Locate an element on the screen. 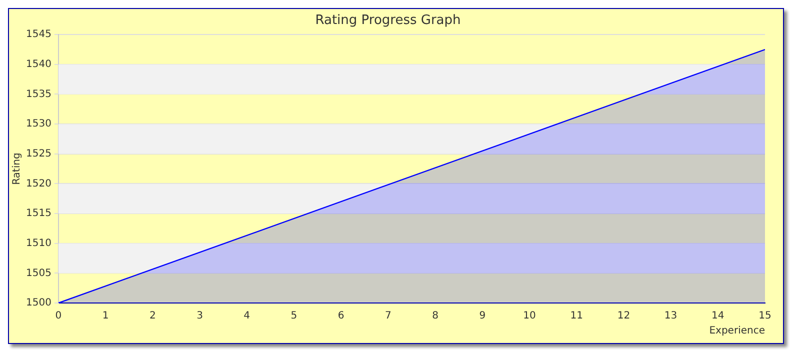  x-tick-label: 14 is located at coordinates (718, 316).